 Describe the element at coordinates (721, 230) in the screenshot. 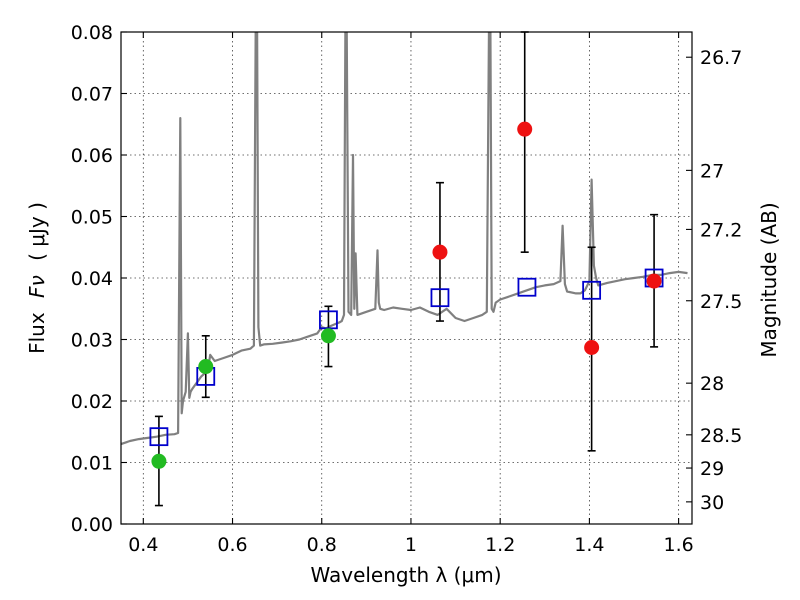

I see `right-axis-tick-label: 27.2` at that location.